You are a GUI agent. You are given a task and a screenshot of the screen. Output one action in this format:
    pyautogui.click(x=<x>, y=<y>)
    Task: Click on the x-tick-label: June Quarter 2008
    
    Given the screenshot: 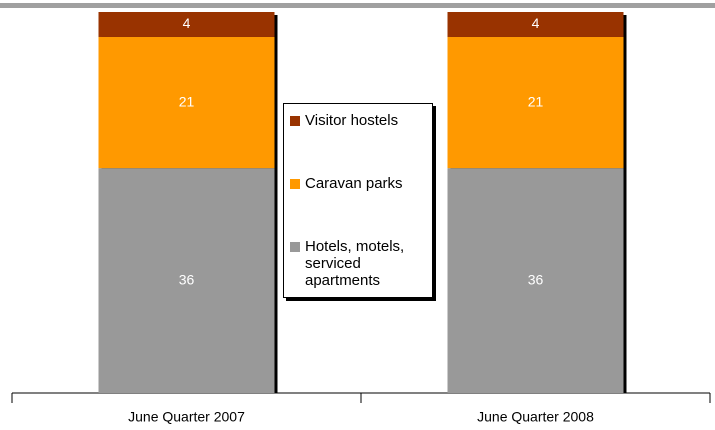 What is the action you would take?
    pyautogui.click(x=535, y=417)
    